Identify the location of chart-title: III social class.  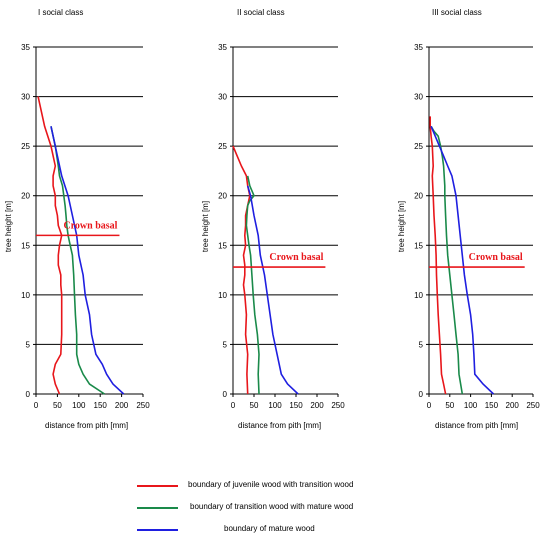
(457, 12).